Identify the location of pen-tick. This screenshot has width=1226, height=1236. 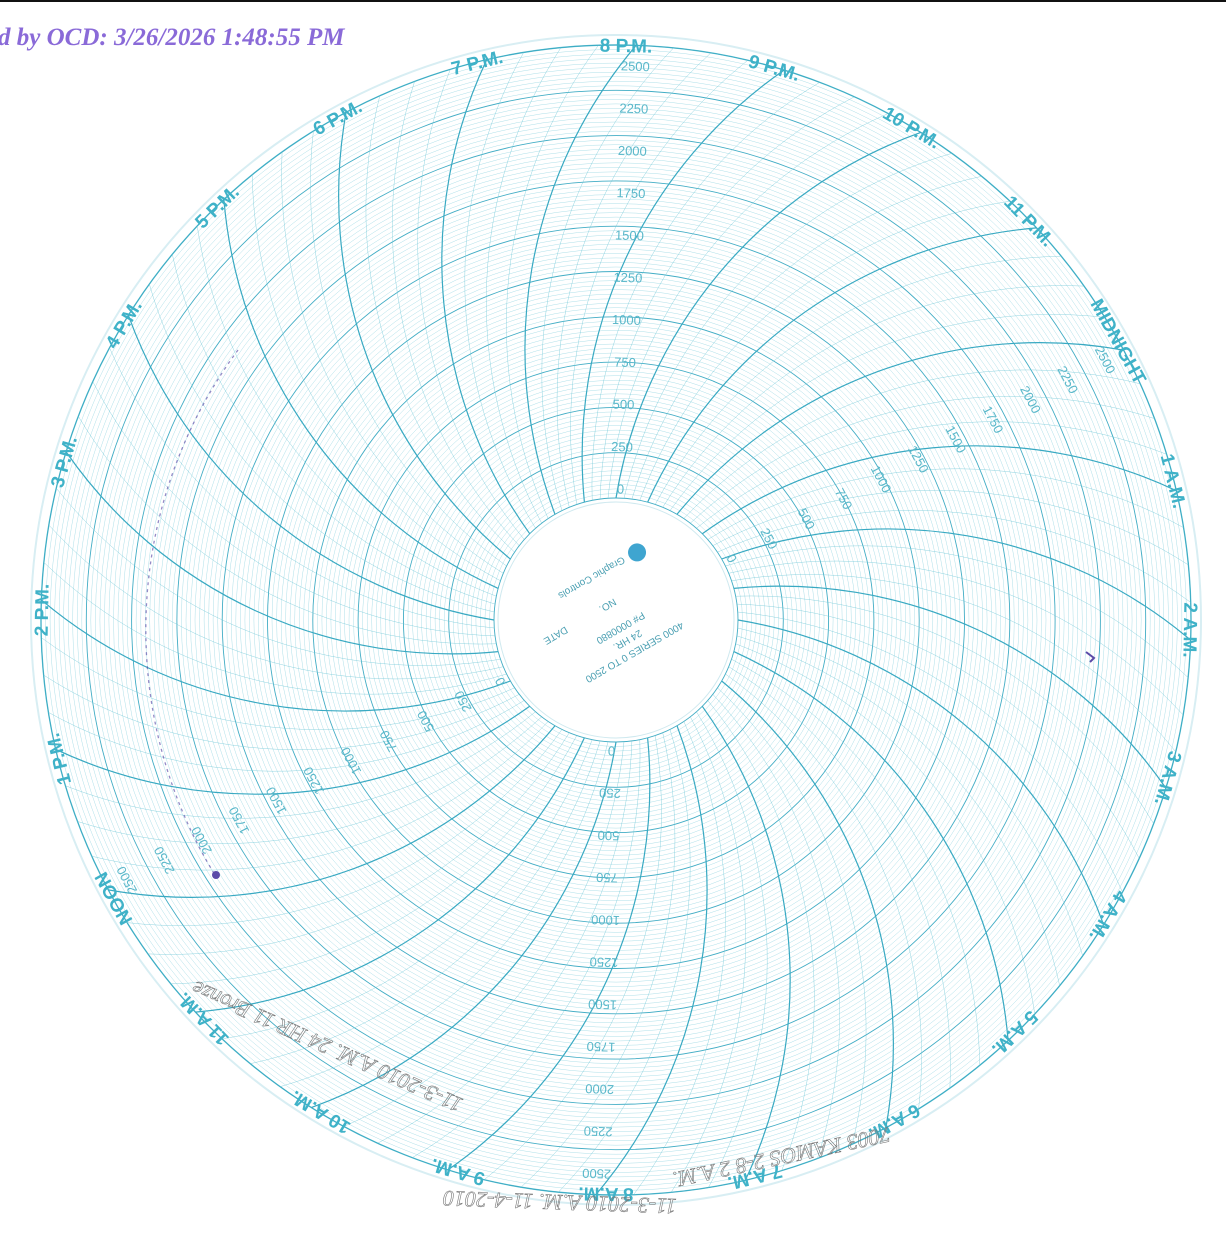
(1090, 657).